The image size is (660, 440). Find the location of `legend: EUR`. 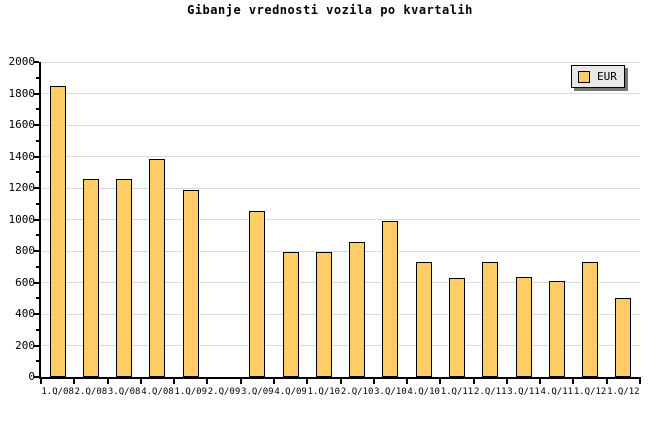

legend: EUR is located at coordinates (598, 76).